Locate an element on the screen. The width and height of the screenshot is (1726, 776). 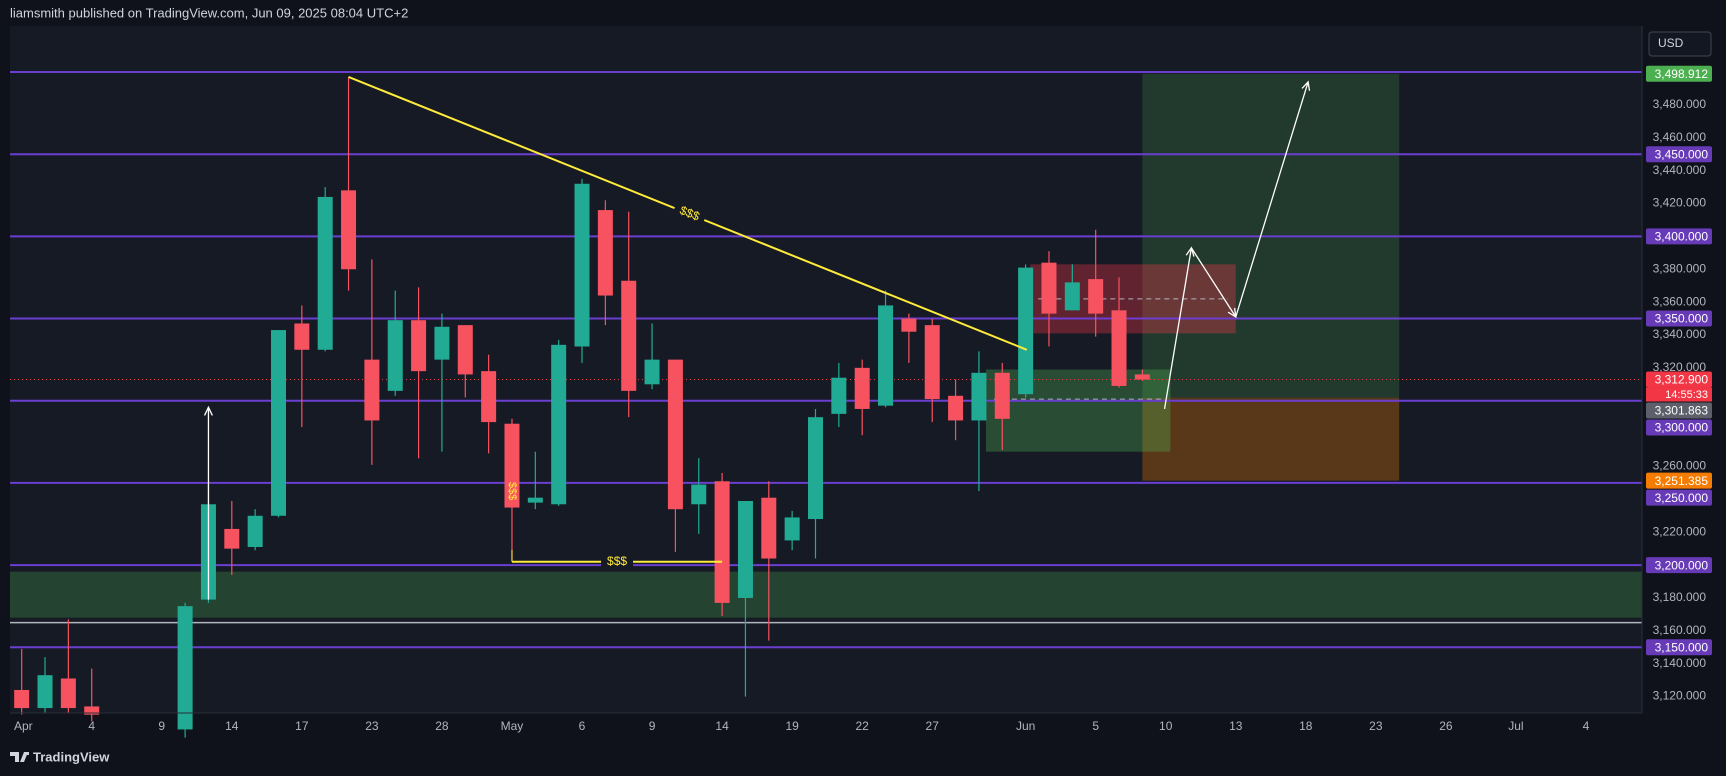
stop-zone is located at coordinates (1271, 439).